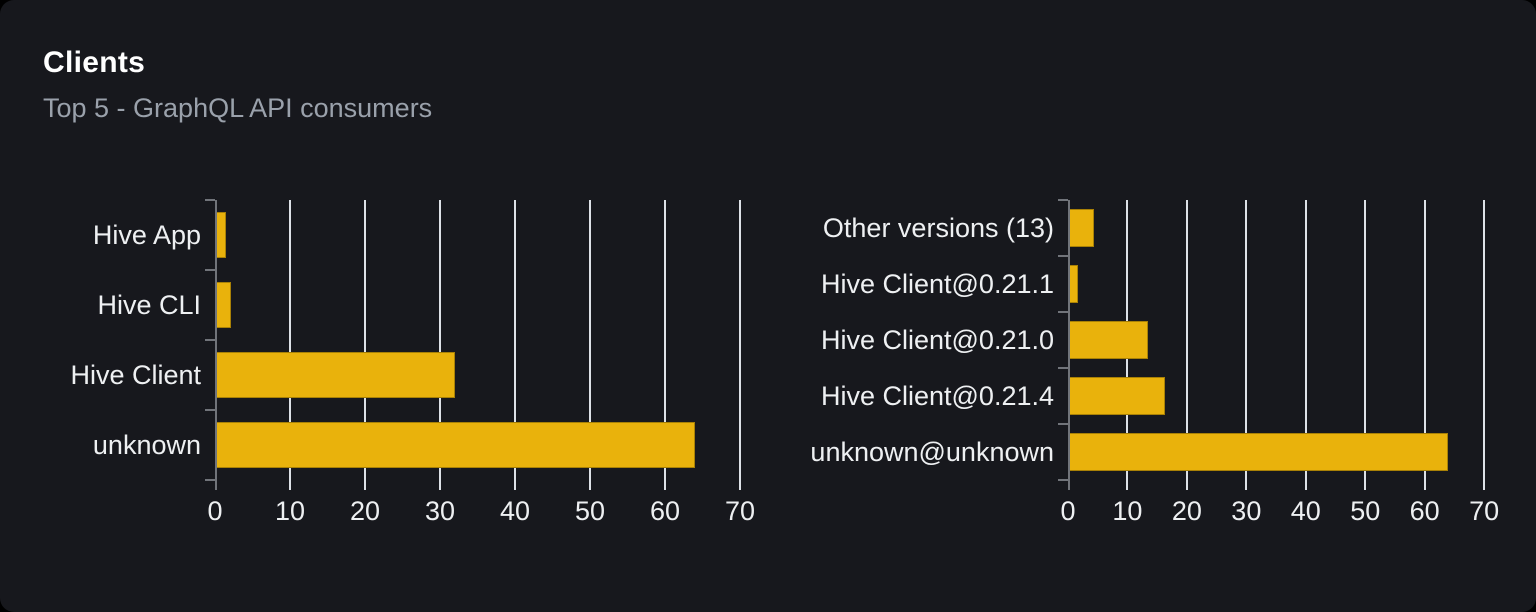  Describe the element at coordinates (135, 374) in the screenshot. I see `category-label-2: Hive Client` at that location.